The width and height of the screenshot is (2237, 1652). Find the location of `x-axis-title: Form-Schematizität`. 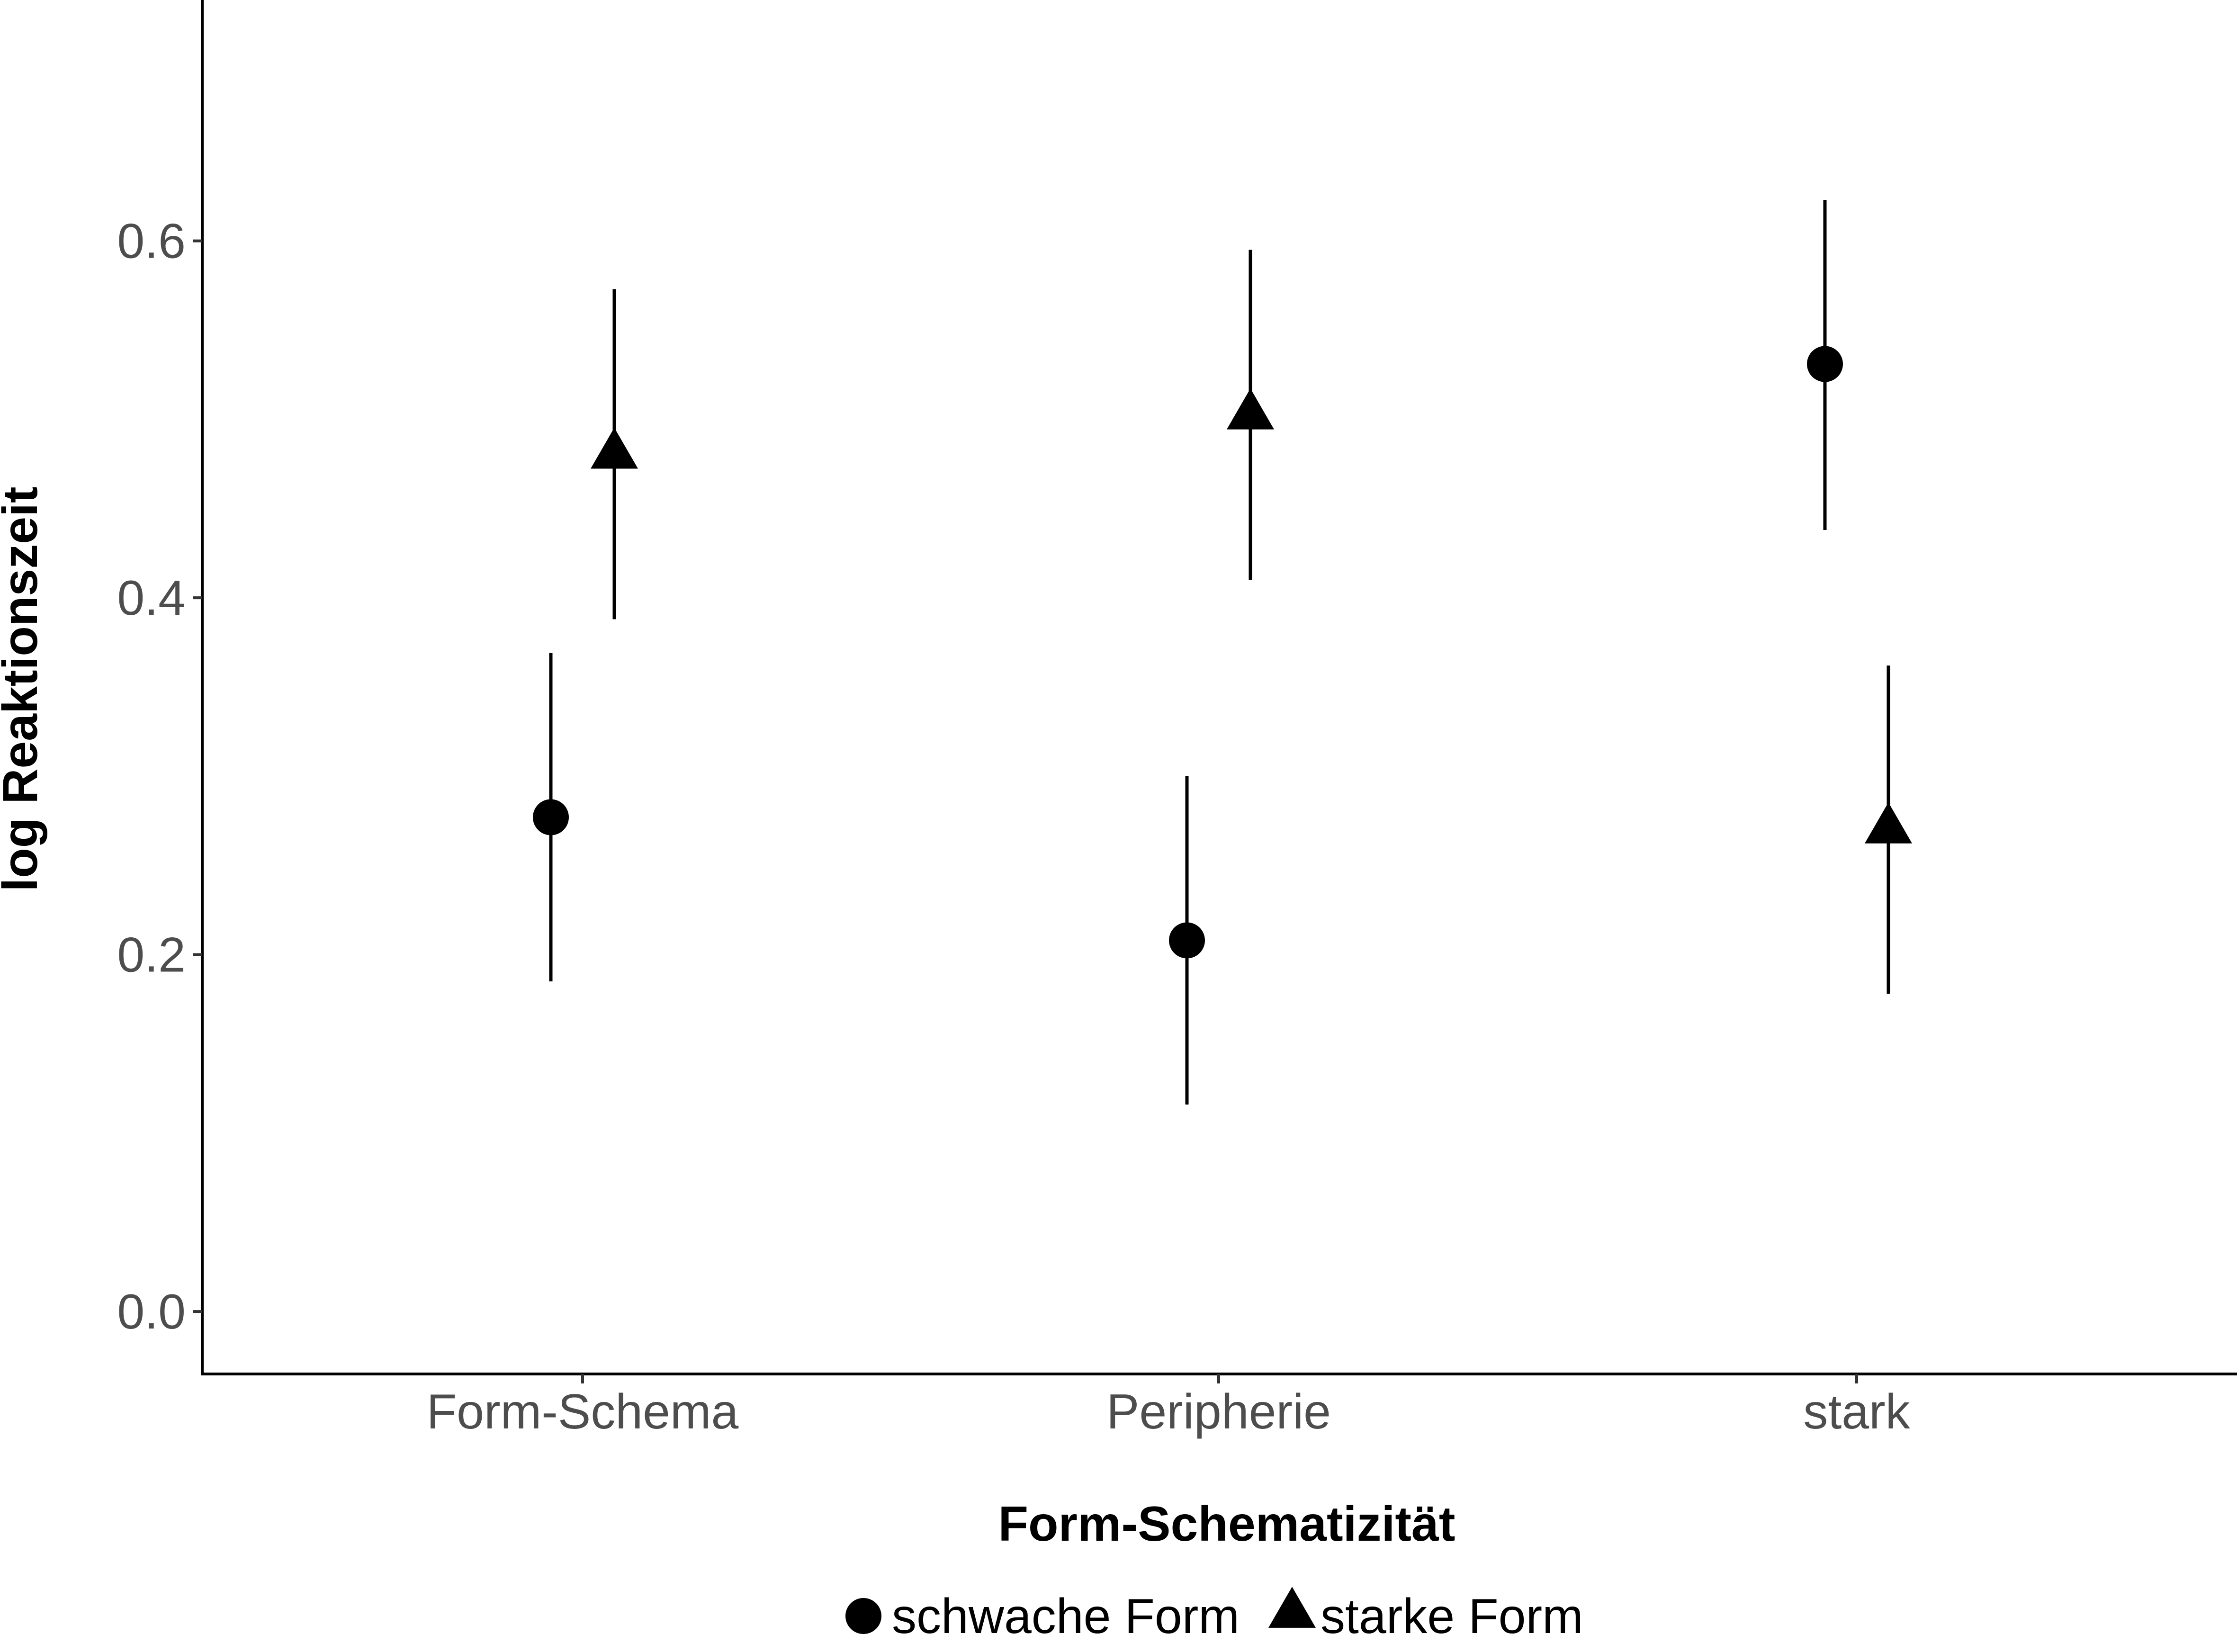

x-axis-title: Form-Schematizität is located at coordinates (1226, 1524).